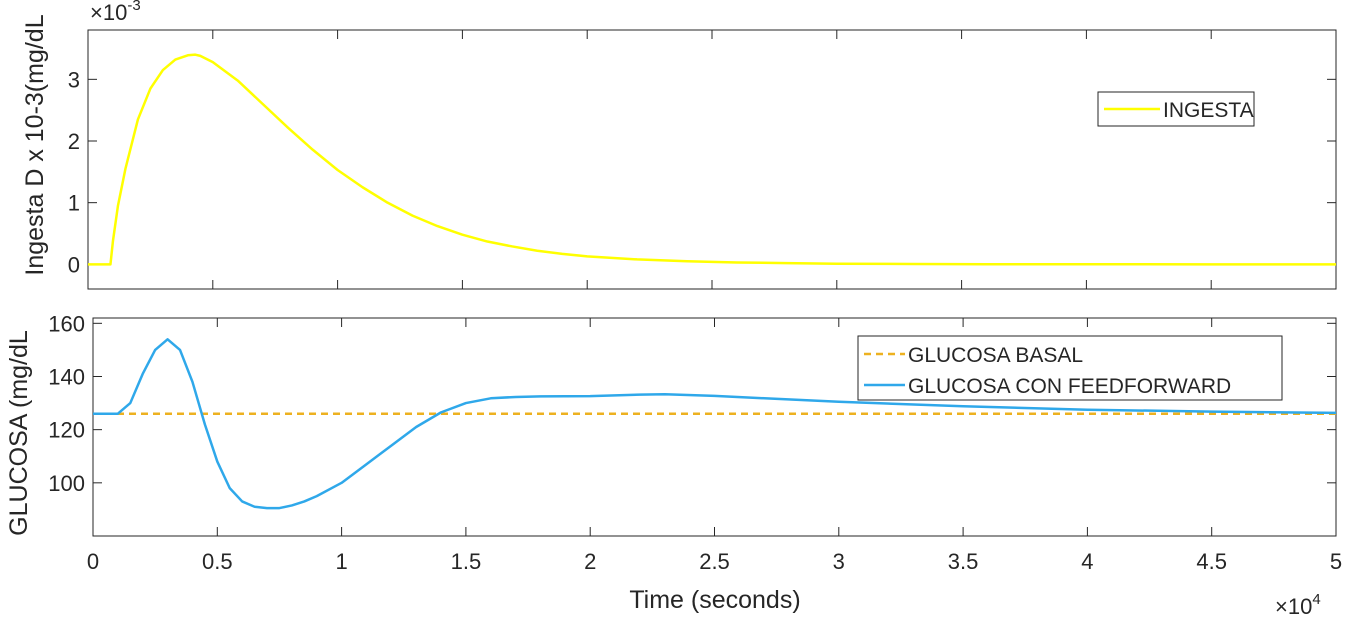 Image resolution: width=1350 pixels, height=621 pixels. Describe the element at coordinates (1211, 561) in the screenshot. I see `x-tick-label: 4.5` at that location.